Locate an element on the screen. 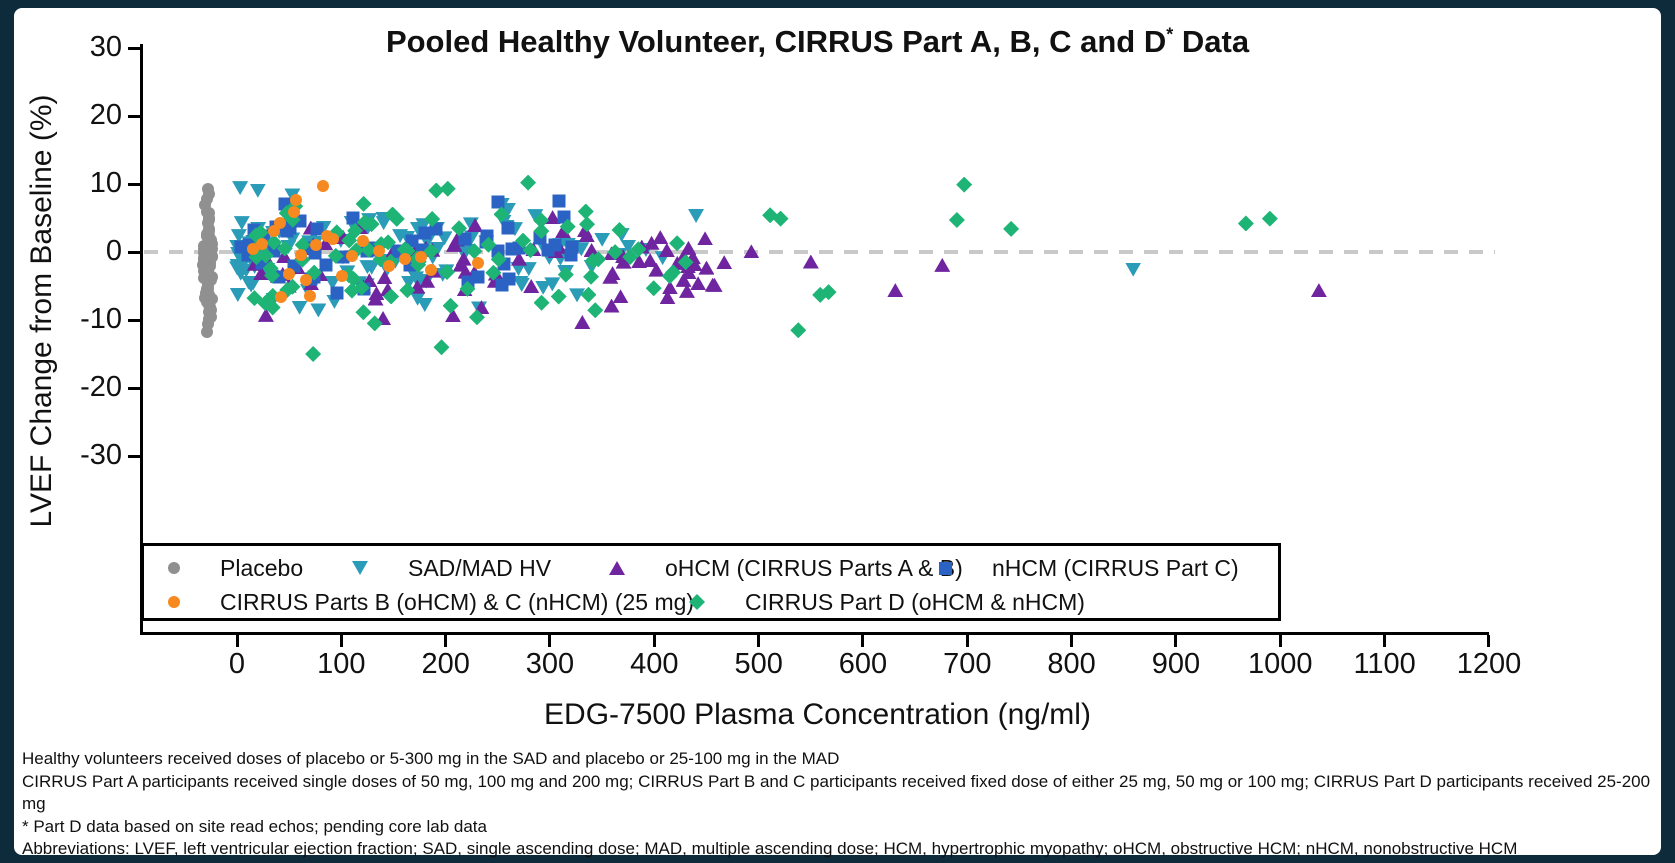 Image resolution: width=1675 pixels, height=863 pixels. x-tick-label: 800 is located at coordinates (1071, 664).